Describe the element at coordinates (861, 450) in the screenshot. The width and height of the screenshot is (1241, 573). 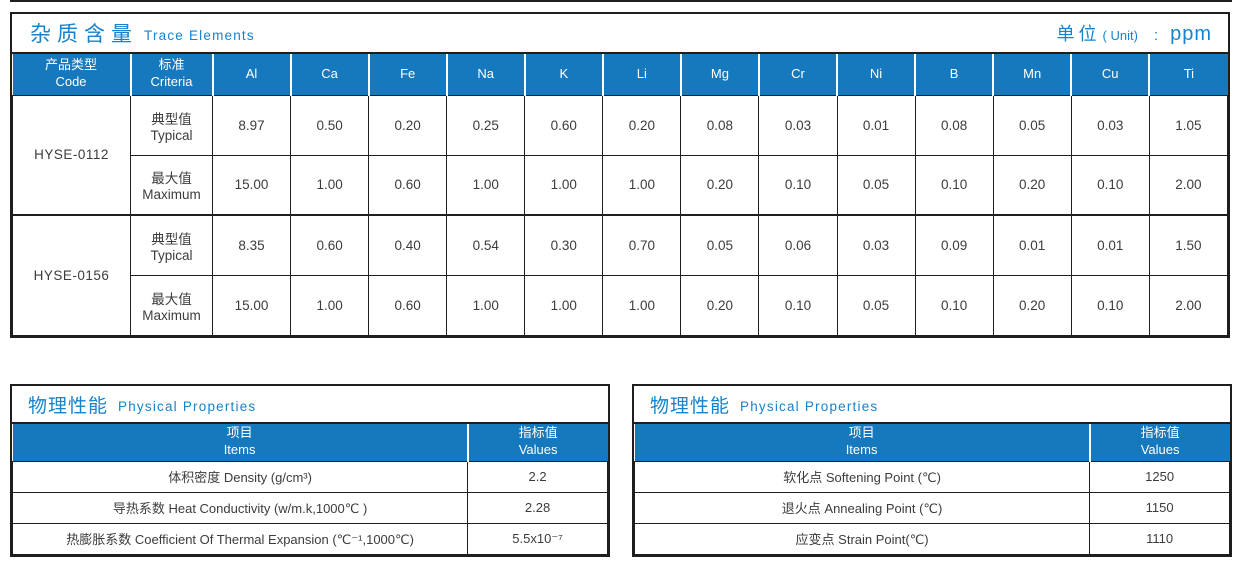
I see `col-header-items-en: Items` at that location.